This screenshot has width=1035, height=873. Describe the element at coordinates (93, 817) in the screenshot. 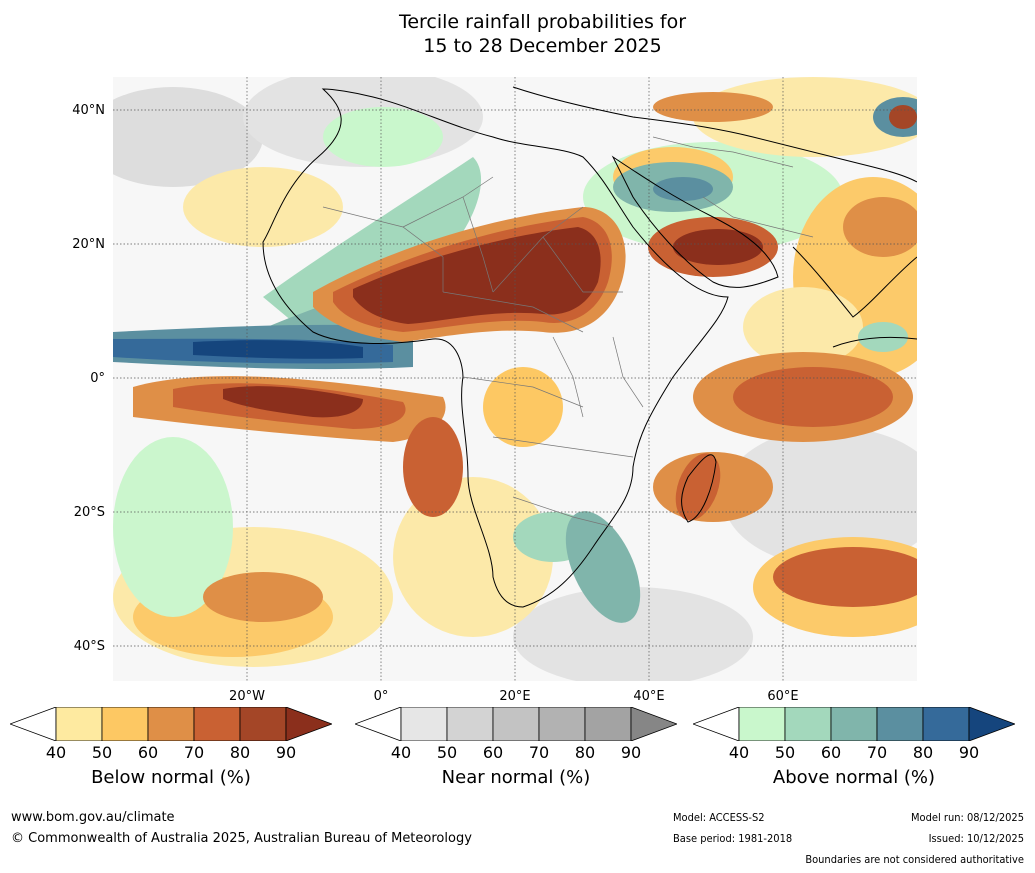

I see `footer-website: www.bom.gov.au/climate` at that location.